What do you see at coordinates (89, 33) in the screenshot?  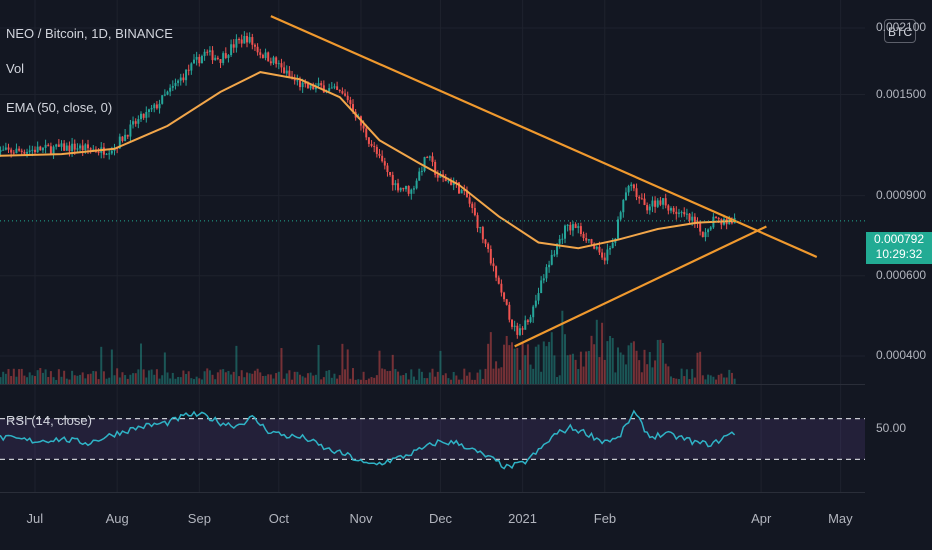 I see `symbol-legend: NEO / Bitcoin, 1D, BINANCE` at bounding box center [89, 33].